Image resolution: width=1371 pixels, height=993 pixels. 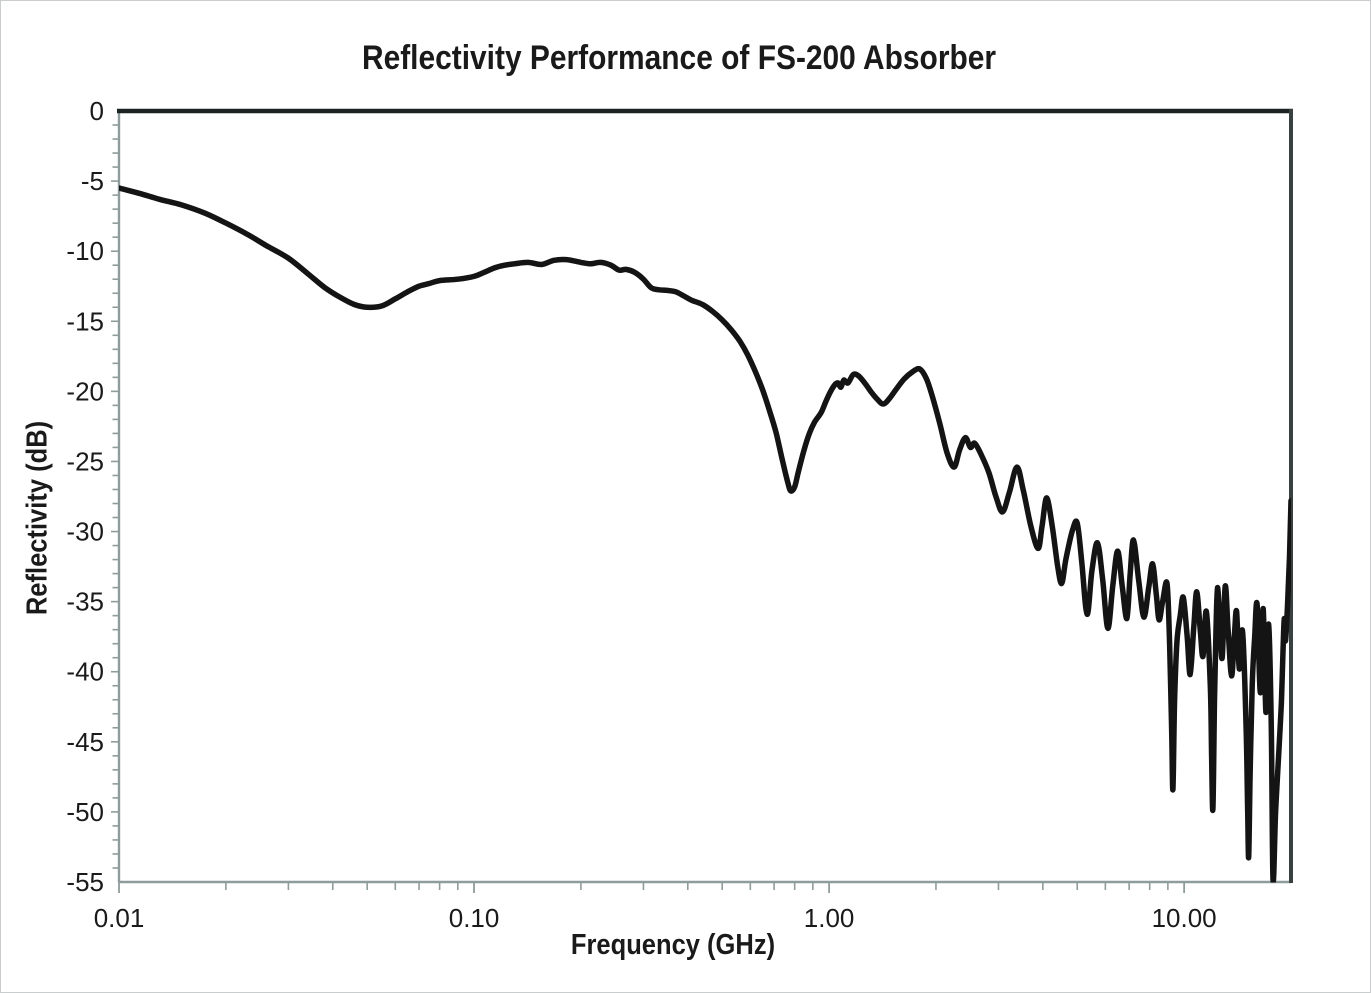 What do you see at coordinates (85, 461) in the screenshot?
I see `y-tick-label: -25` at bounding box center [85, 461].